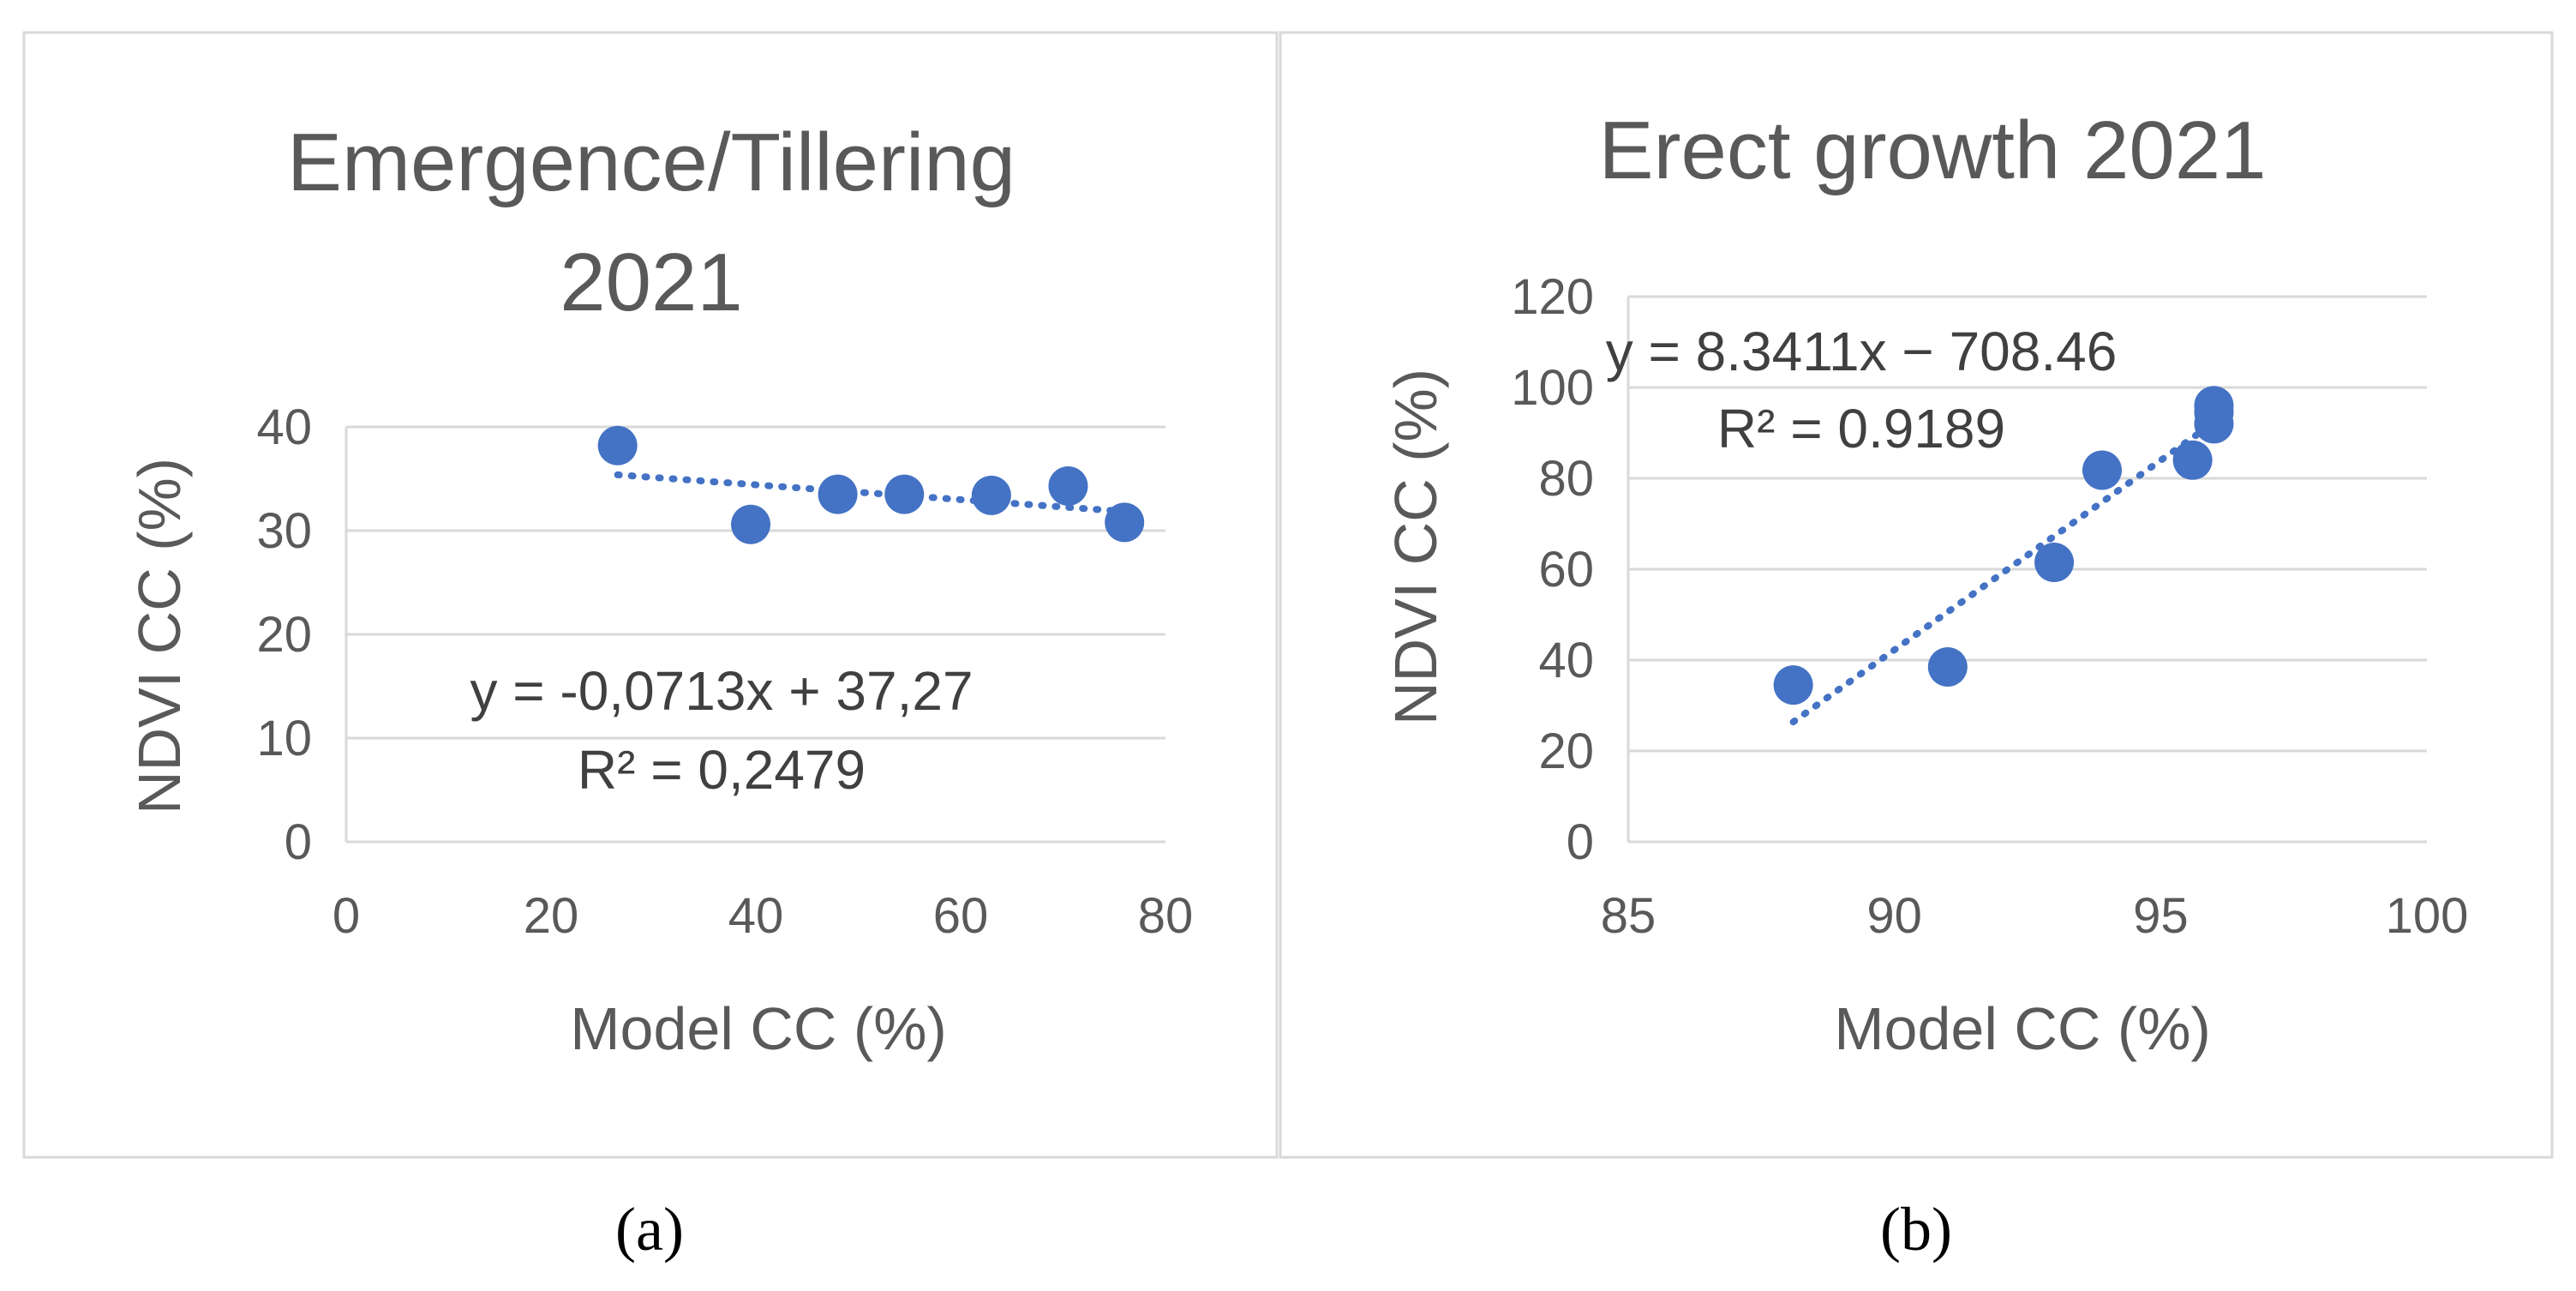  Describe the element at coordinates (346, 916) in the screenshot. I see `x-tick-label-a-0: 0` at that location.